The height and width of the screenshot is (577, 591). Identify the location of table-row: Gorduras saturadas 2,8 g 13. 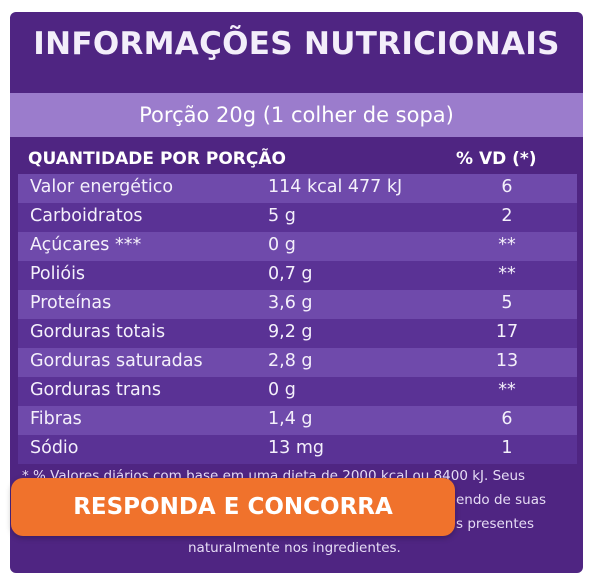
(297, 362).